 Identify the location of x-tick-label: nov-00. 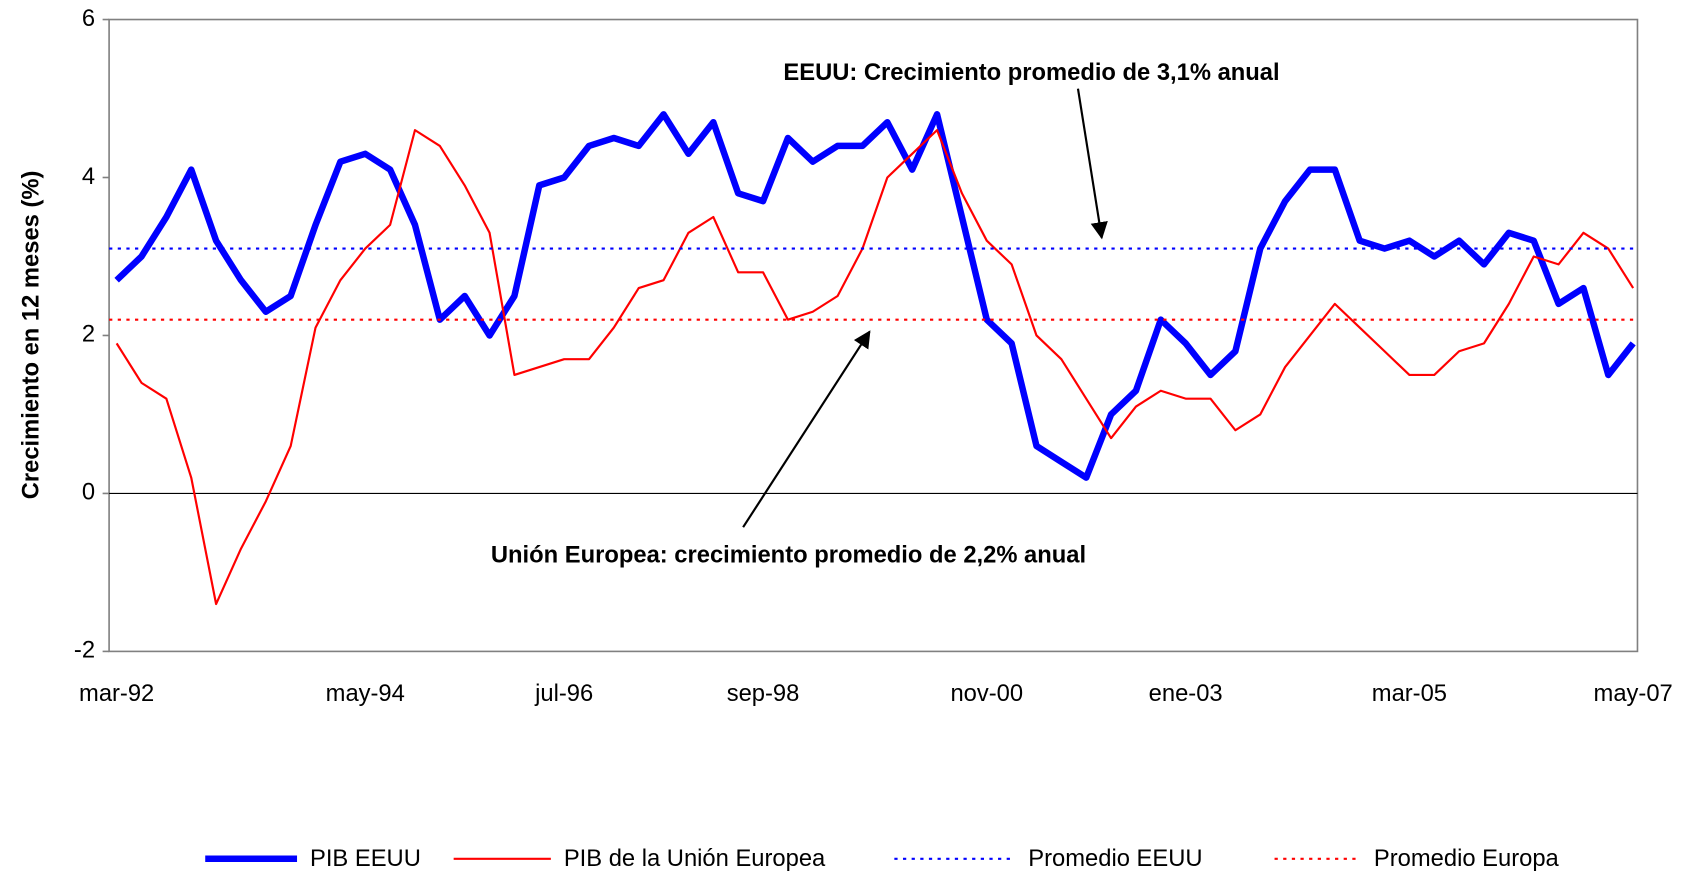
(986, 693).